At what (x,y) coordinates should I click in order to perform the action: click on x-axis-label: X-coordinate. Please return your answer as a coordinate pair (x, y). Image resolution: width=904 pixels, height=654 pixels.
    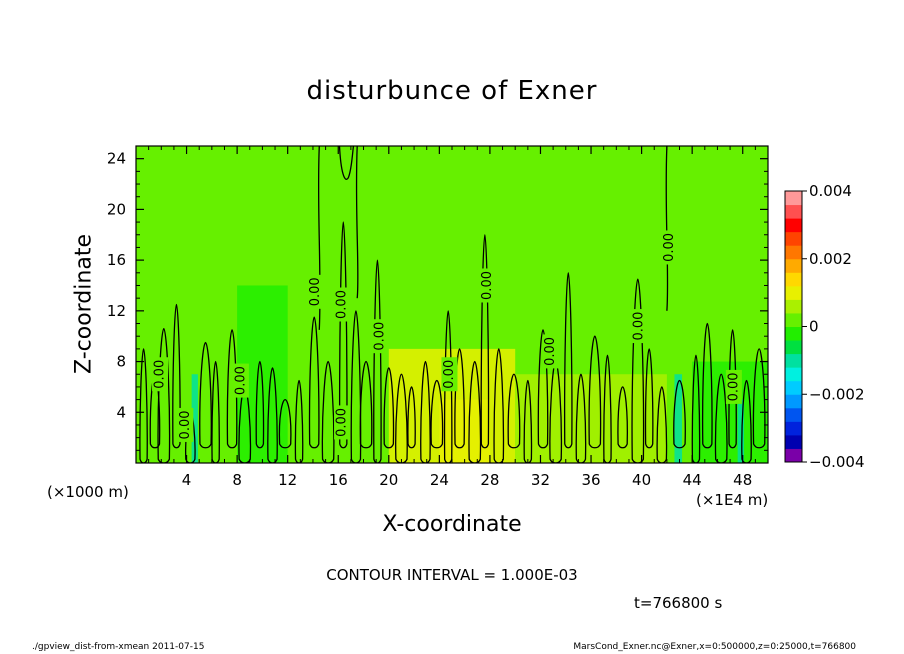
    Looking at the image, I should click on (452, 524).